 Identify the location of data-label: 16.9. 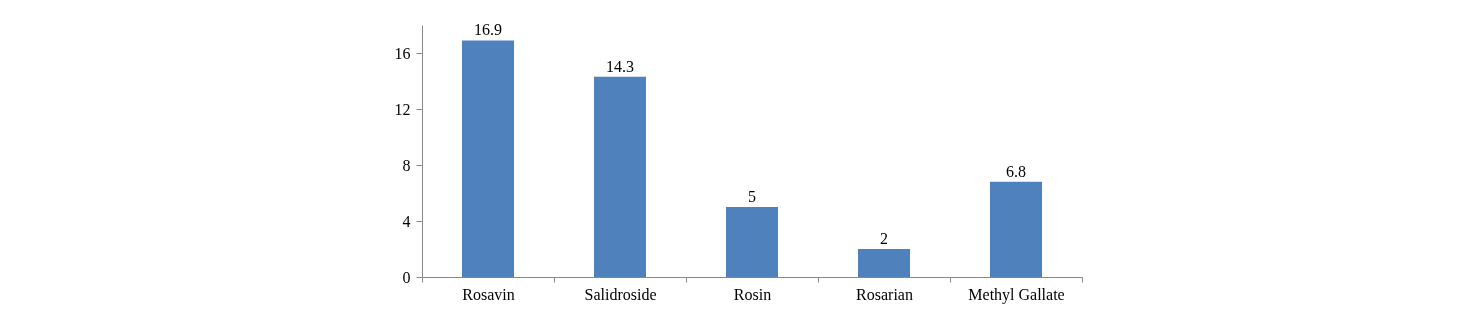
(488, 30).